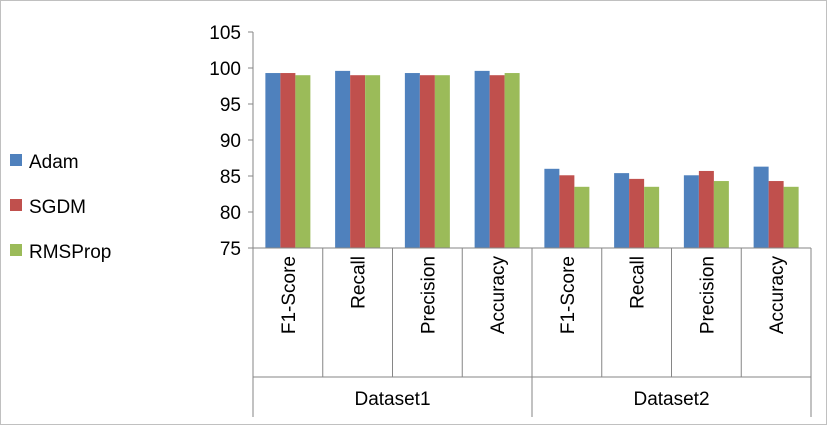 The height and width of the screenshot is (430, 827). Describe the element at coordinates (230, 177) in the screenshot. I see `y-tick-label: 85` at that location.